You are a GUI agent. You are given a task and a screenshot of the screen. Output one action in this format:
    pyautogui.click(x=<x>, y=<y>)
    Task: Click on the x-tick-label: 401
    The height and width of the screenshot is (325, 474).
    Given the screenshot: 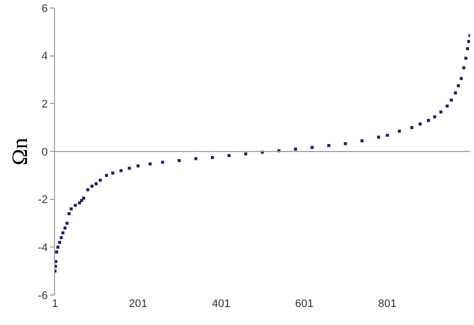 What is the action you would take?
    pyautogui.click(x=221, y=304)
    